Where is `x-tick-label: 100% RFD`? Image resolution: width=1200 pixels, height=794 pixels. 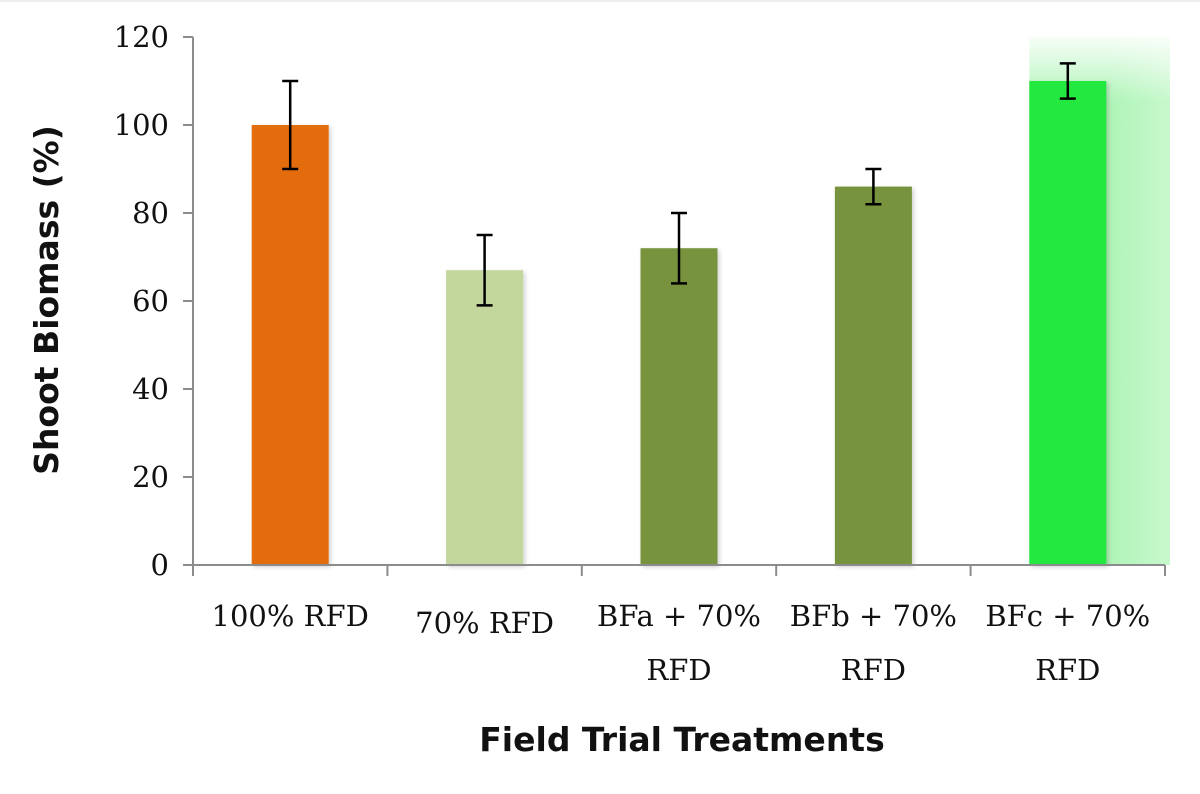 x-tick-label: 100% RFD is located at coordinates (290, 616).